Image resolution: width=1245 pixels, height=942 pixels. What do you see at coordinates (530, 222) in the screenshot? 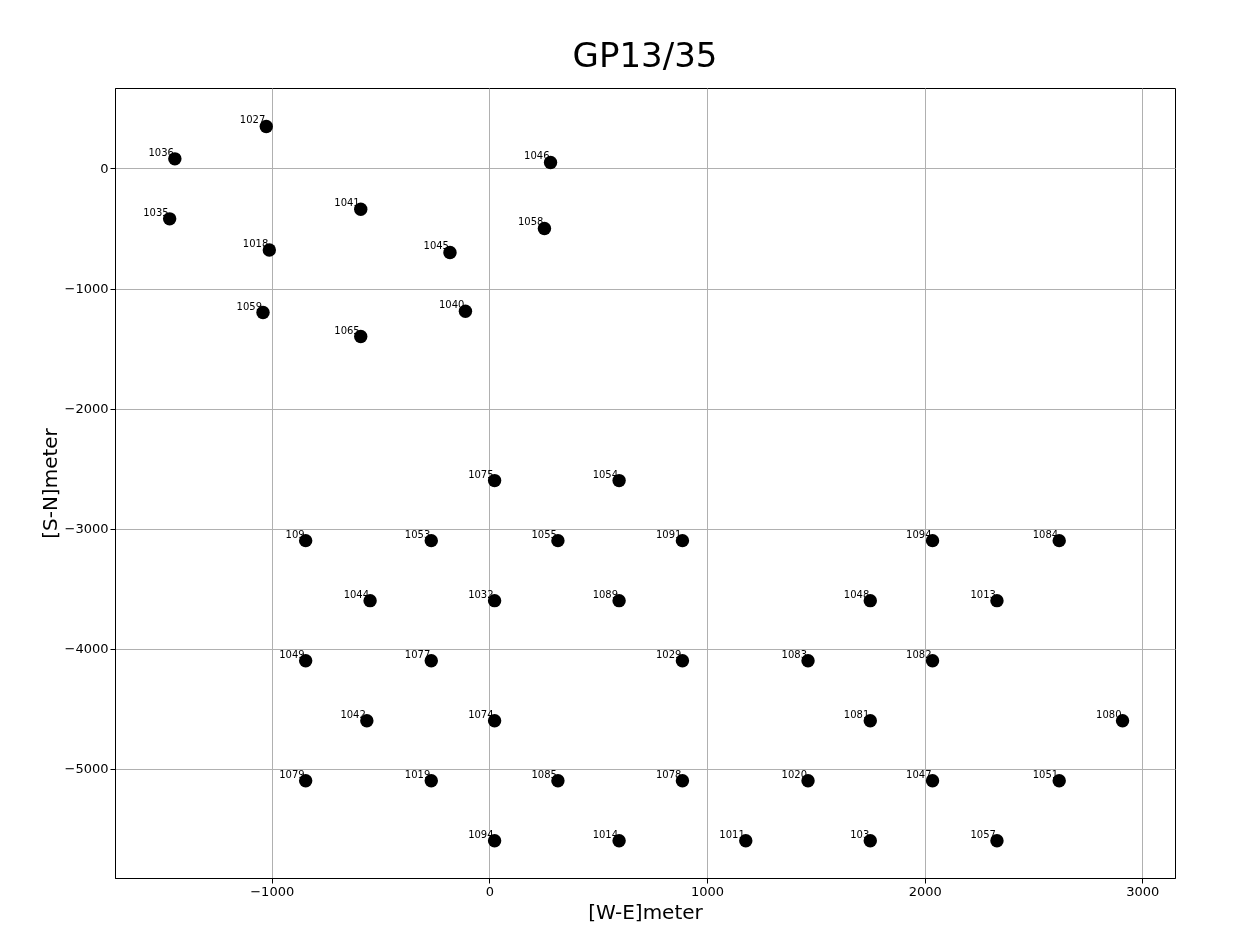
I see `annotation: 1058` at bounding box center [530, 222].